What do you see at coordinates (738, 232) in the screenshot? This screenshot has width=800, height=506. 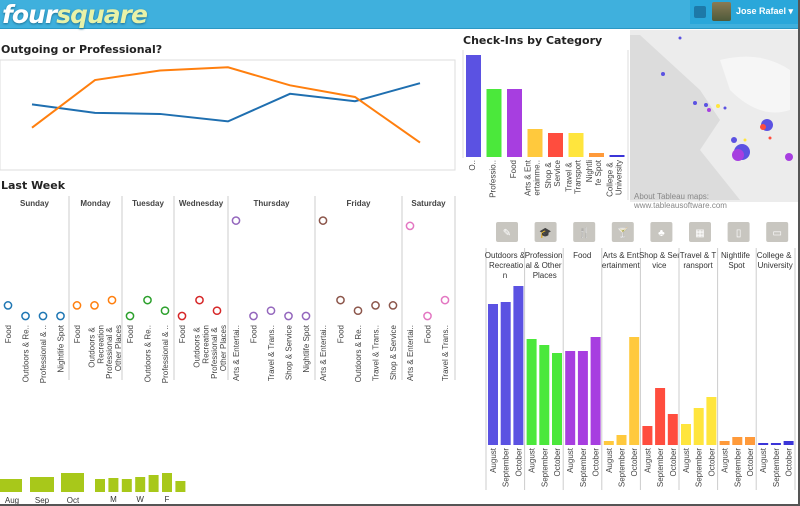 I see `shopping-bag-icon` at bounding box center [738, 232].